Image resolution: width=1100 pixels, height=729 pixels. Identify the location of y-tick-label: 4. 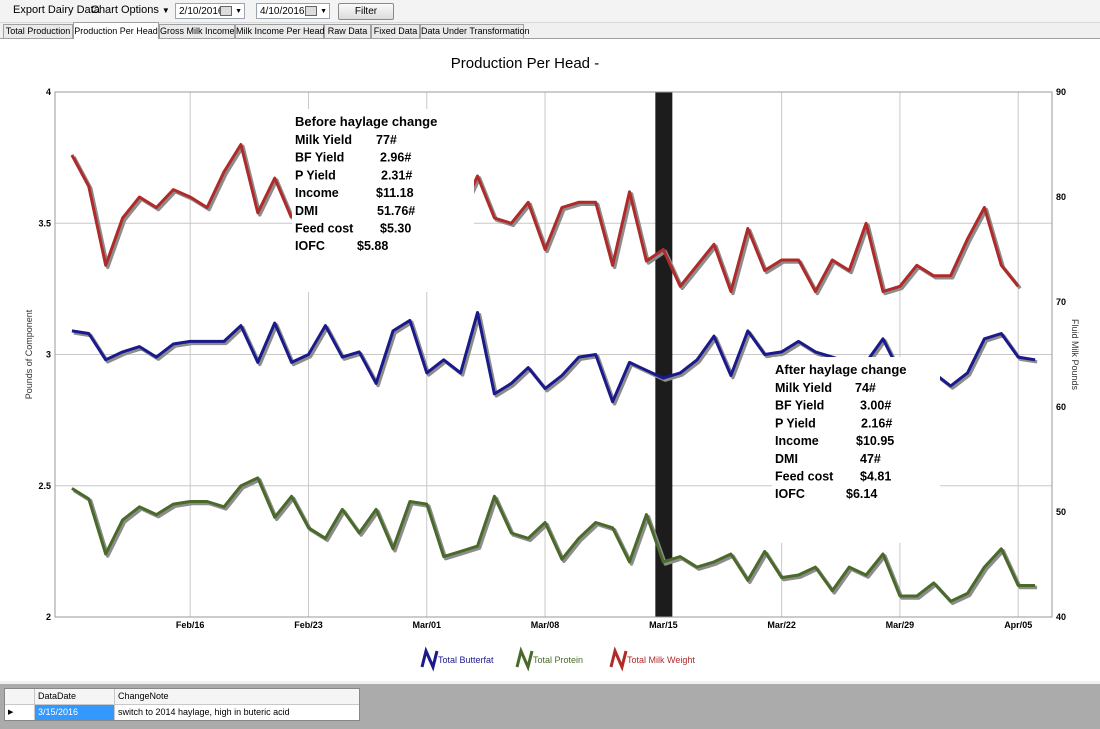
(48, 92).